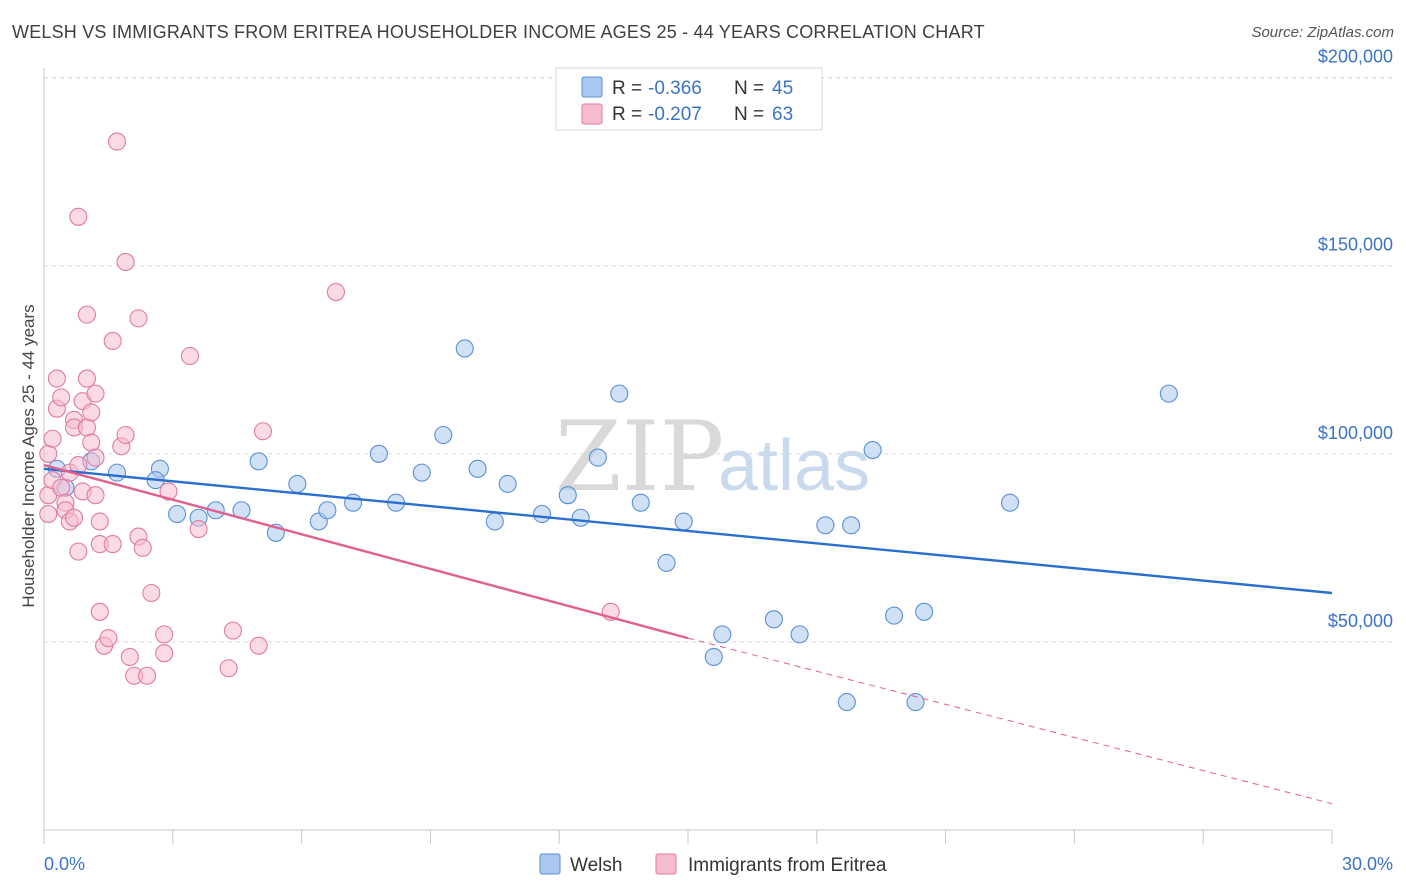 This screenshot has width=1406, height=892. Describe the element at coordinates (1322, 32) in the screenshot. I see `source-label: Source: ZipAtlas.com` at that location.